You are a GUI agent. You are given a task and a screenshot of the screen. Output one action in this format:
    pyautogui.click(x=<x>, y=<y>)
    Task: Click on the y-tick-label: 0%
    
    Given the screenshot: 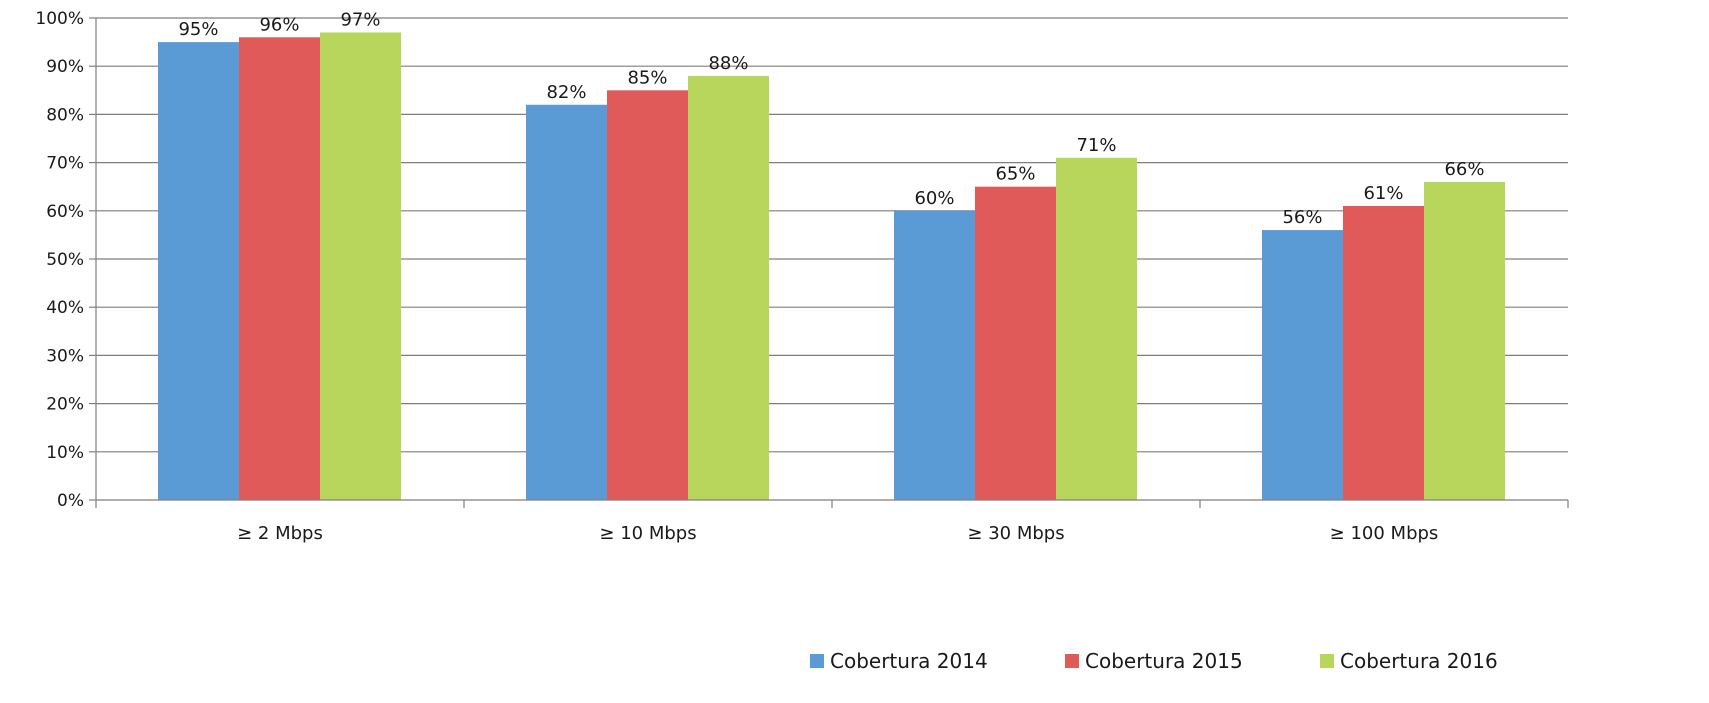 What is the action you would take?
    pyautogui.click(x=70, y=501)
    